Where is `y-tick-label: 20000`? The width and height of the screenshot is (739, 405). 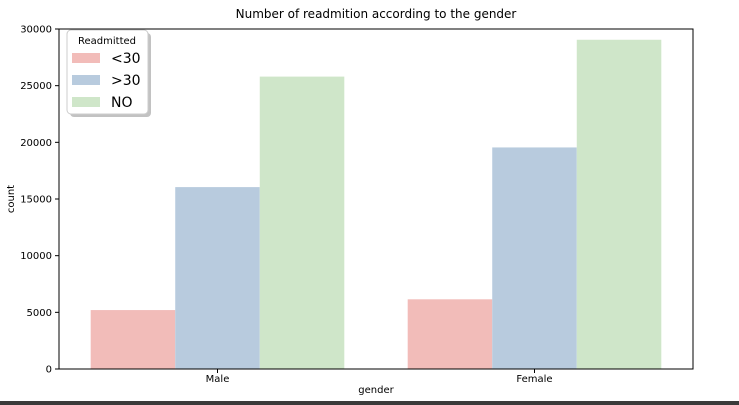 y-tick-label: 20000 is located at coordinates (36, 143).